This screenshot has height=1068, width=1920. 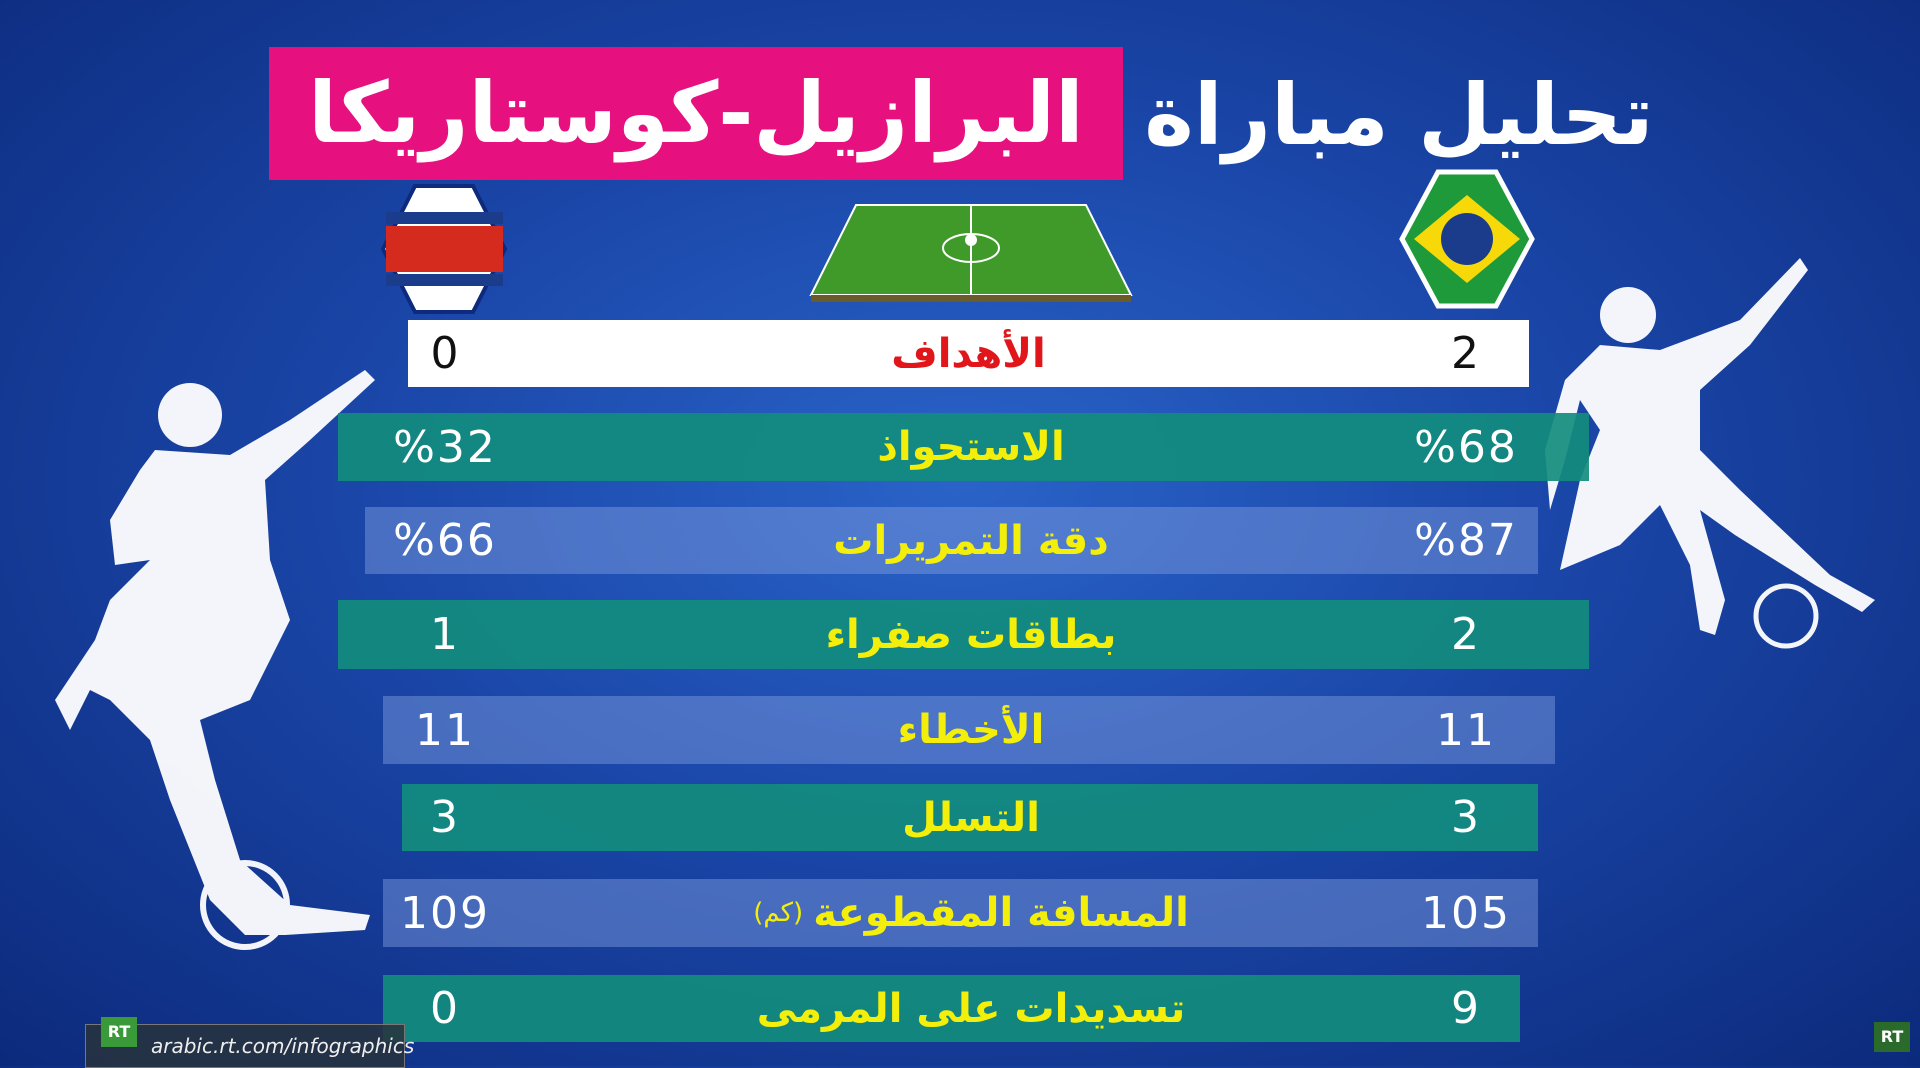 I want to click on label-text: تسديدات على المرمى, so click(x=971, y=1008).